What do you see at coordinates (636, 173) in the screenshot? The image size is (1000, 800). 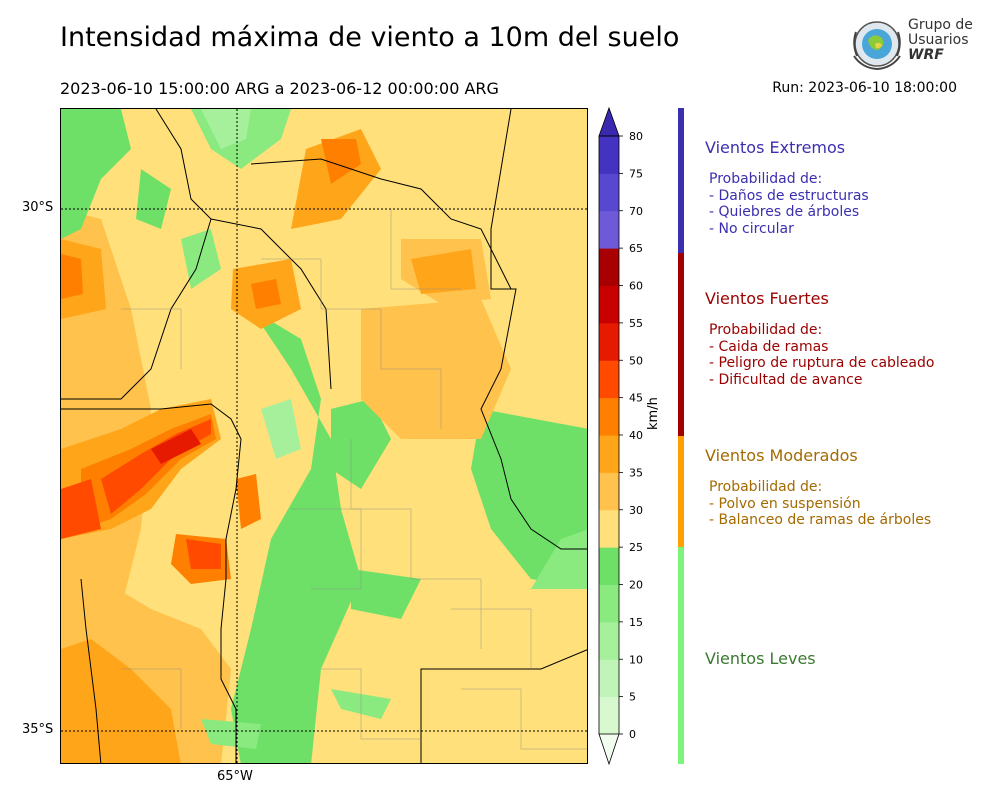 I see `colorbar-tick-label: 75` at bounding box center [636, 173].